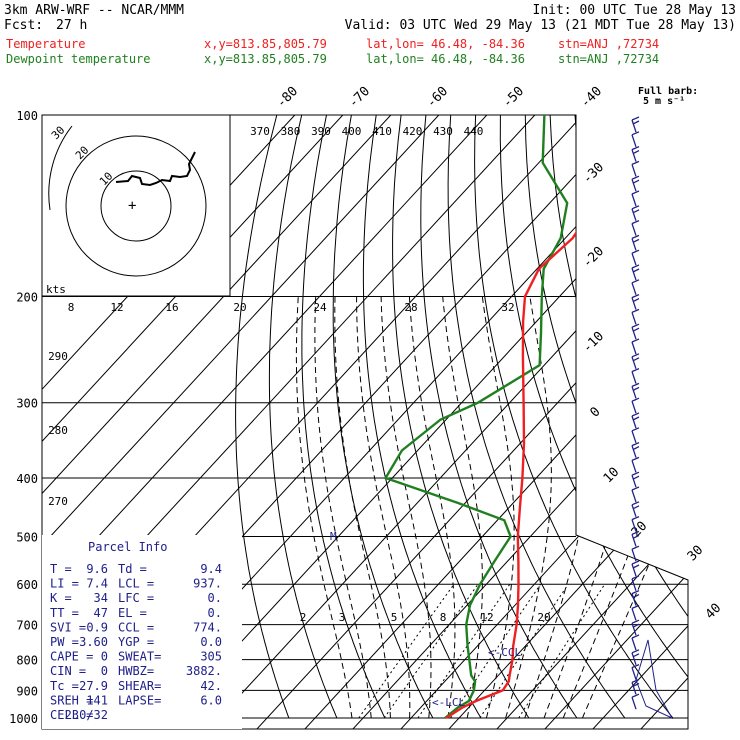 The width and height of the screenshot is (740, 740). Describe the element at coordinates (97, 584) in the screenshot. I see `parcel-row-1-col-1: 7.4` at that location.